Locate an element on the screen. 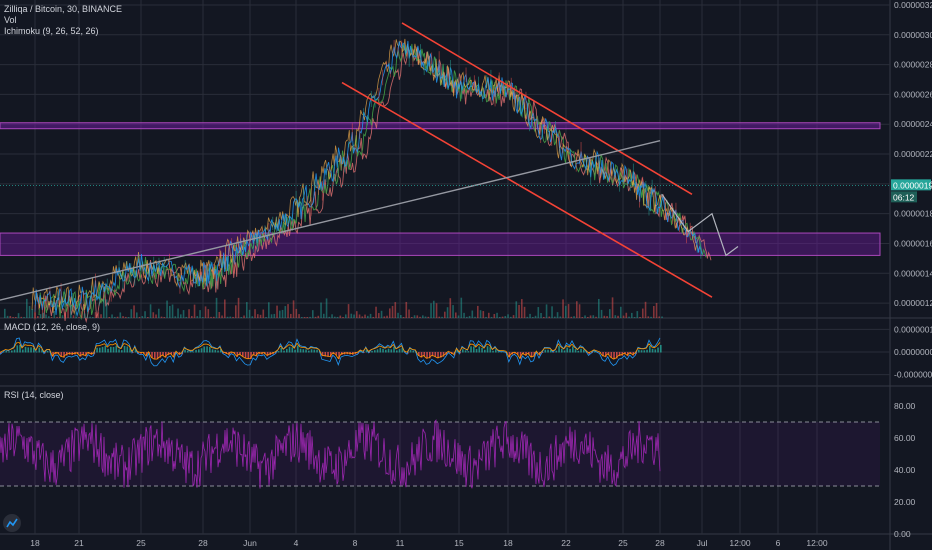 This screenshot has width=932, height=550. time-tick-label: 8 is located at coordinates (355, 543).